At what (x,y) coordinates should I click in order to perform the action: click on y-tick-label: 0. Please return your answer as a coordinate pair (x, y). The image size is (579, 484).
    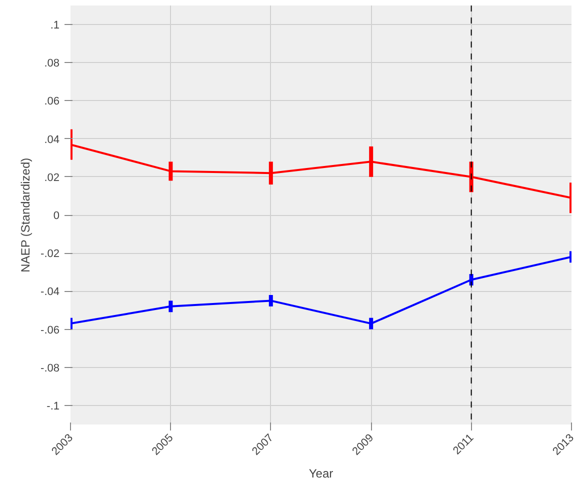
    Looking at the image, I should click on (56, 216).